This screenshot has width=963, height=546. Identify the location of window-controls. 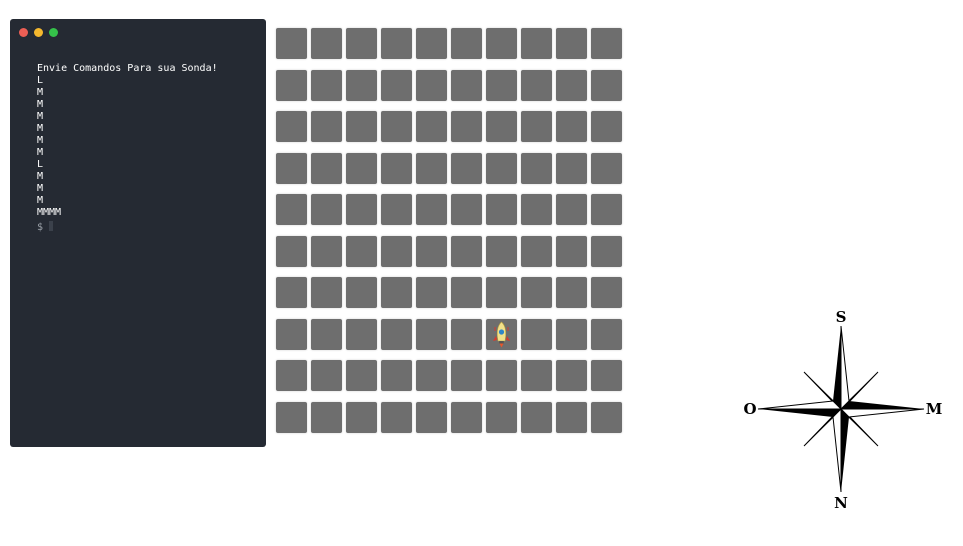
(38, 32).